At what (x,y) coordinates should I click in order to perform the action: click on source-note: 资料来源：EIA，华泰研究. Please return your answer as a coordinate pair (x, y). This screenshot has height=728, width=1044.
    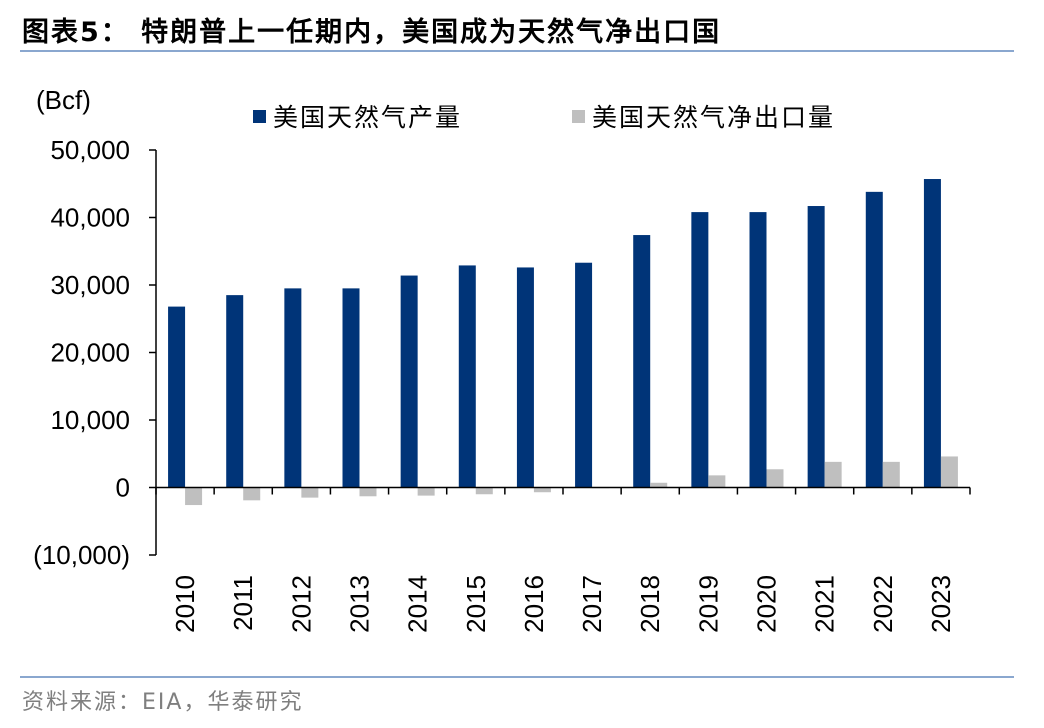
    Looking at the image, I should click on (163, 702).